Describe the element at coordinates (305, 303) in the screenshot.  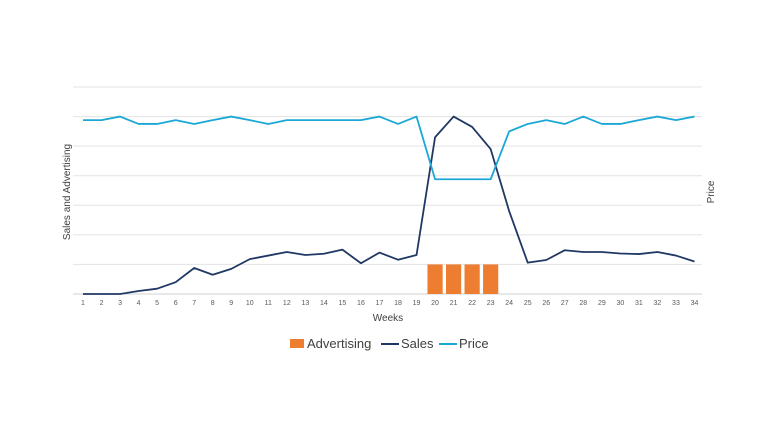
I see `x-tick-label: 13` at that location.